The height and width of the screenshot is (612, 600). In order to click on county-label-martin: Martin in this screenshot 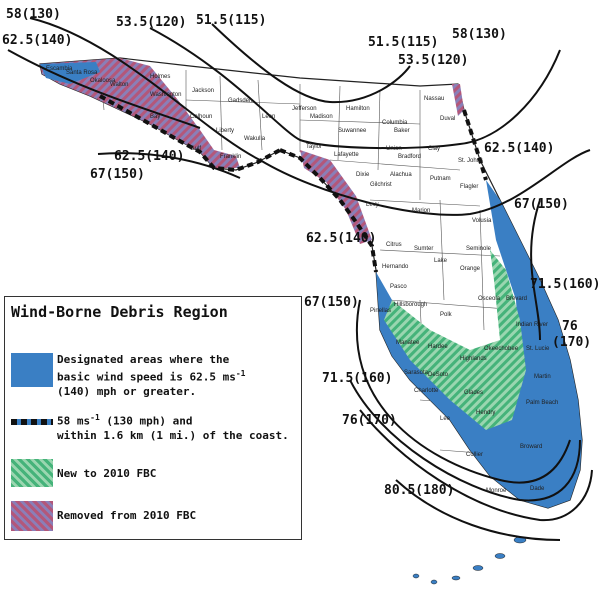, I will do `click(542, 377)`.